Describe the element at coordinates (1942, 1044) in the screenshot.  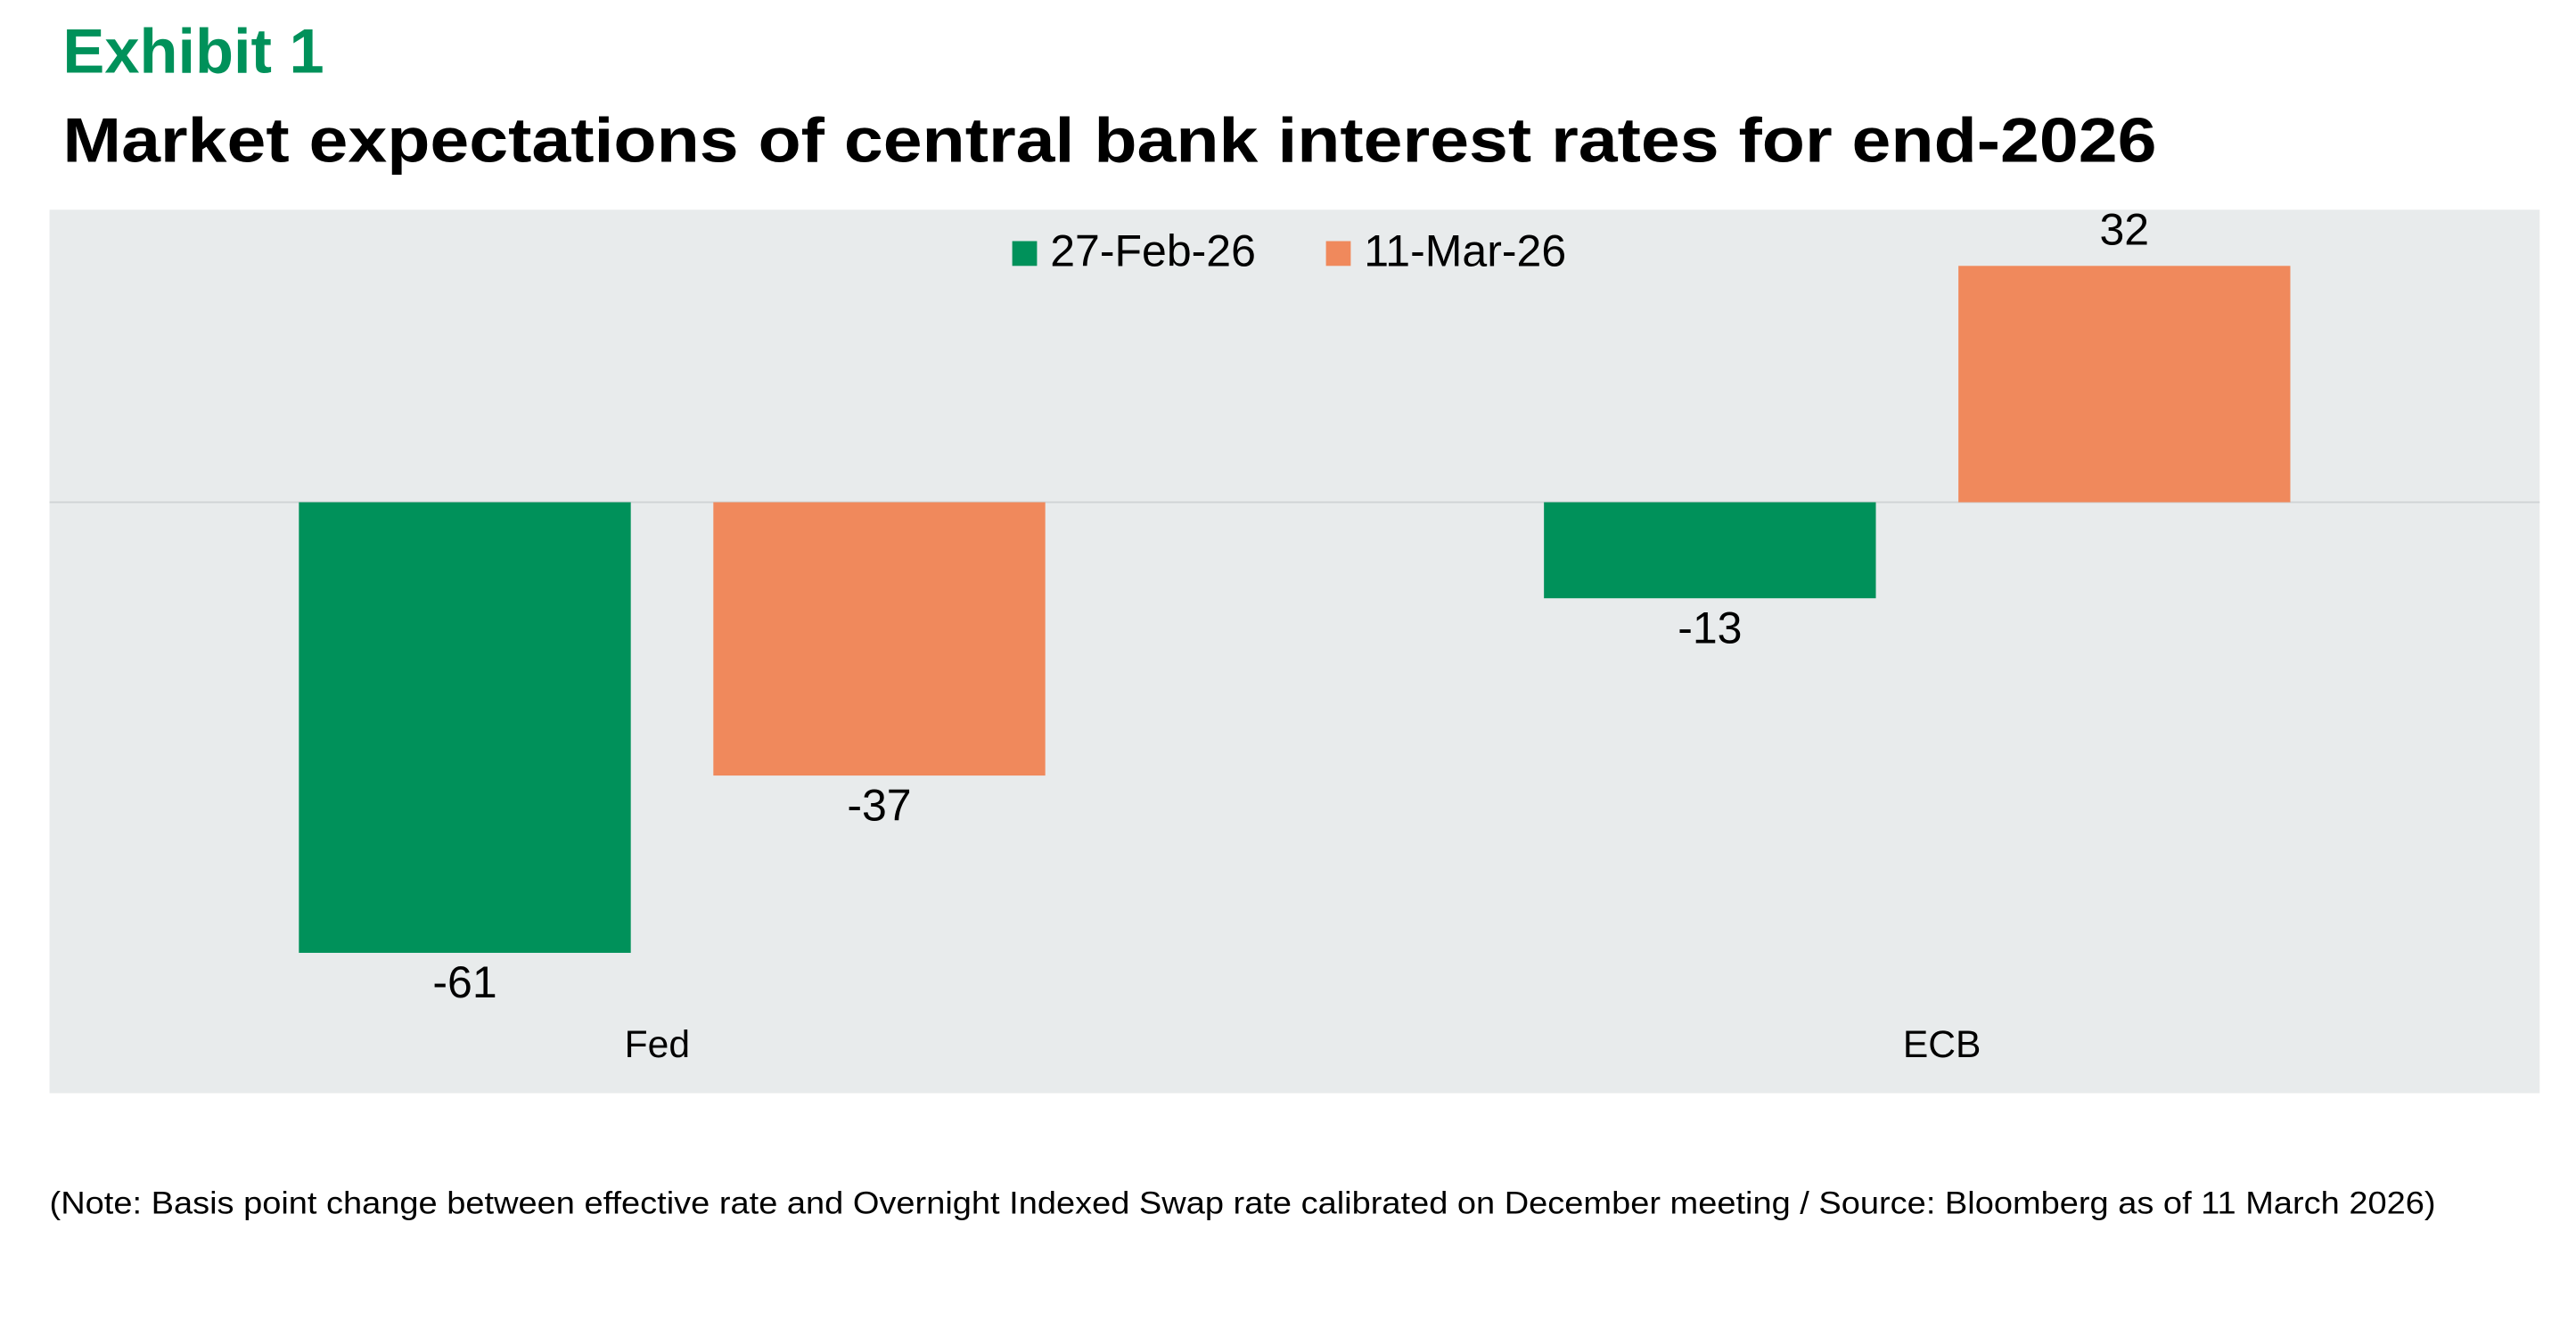
I see `x-tick-label: ECB` at that location.